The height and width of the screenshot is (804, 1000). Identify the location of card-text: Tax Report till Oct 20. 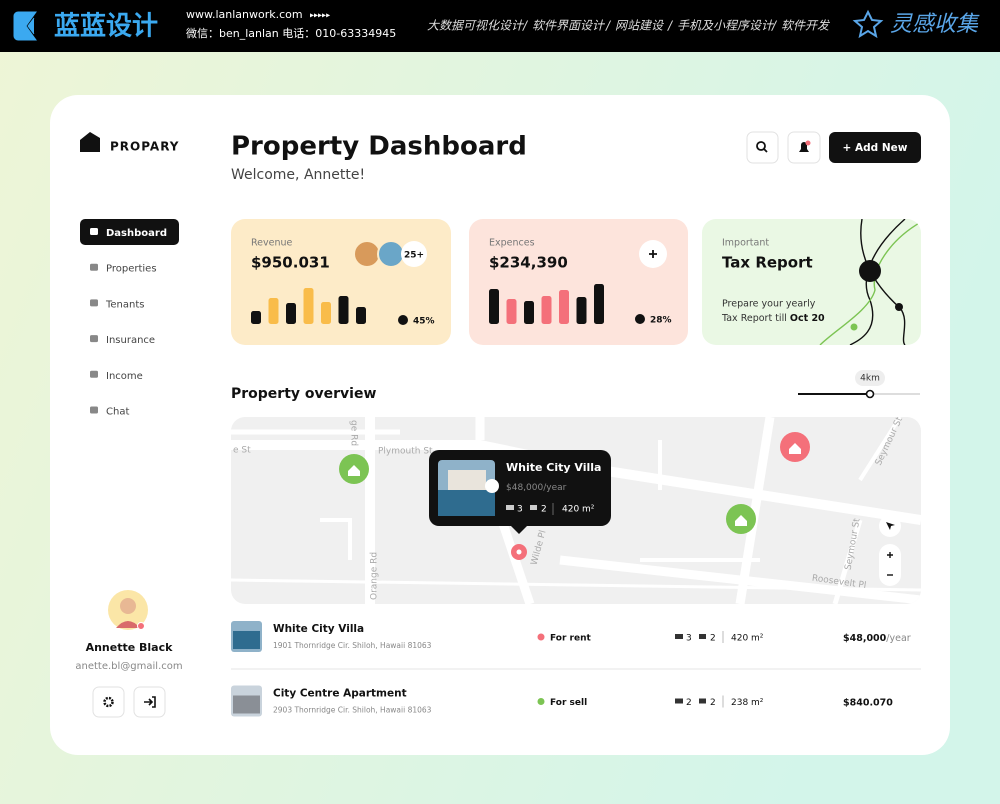
(773, 318).